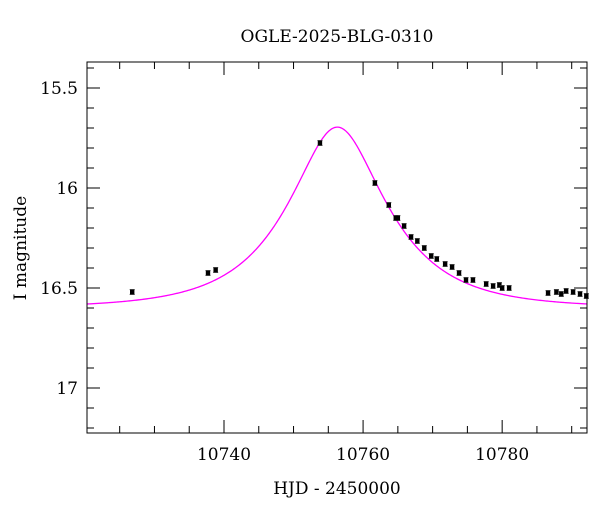 This screenshot has width=600, height=512. Describe the element at coordinates (59, 89) in the screenshot. I see `y-tick-label: 15.5` at that location.